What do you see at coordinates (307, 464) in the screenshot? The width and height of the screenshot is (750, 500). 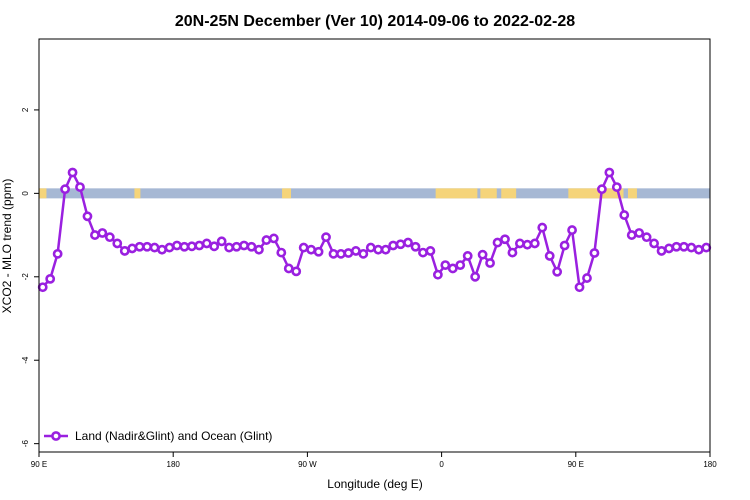 I see `x-tick-label: 90 W` at bounding box center [307, 464].